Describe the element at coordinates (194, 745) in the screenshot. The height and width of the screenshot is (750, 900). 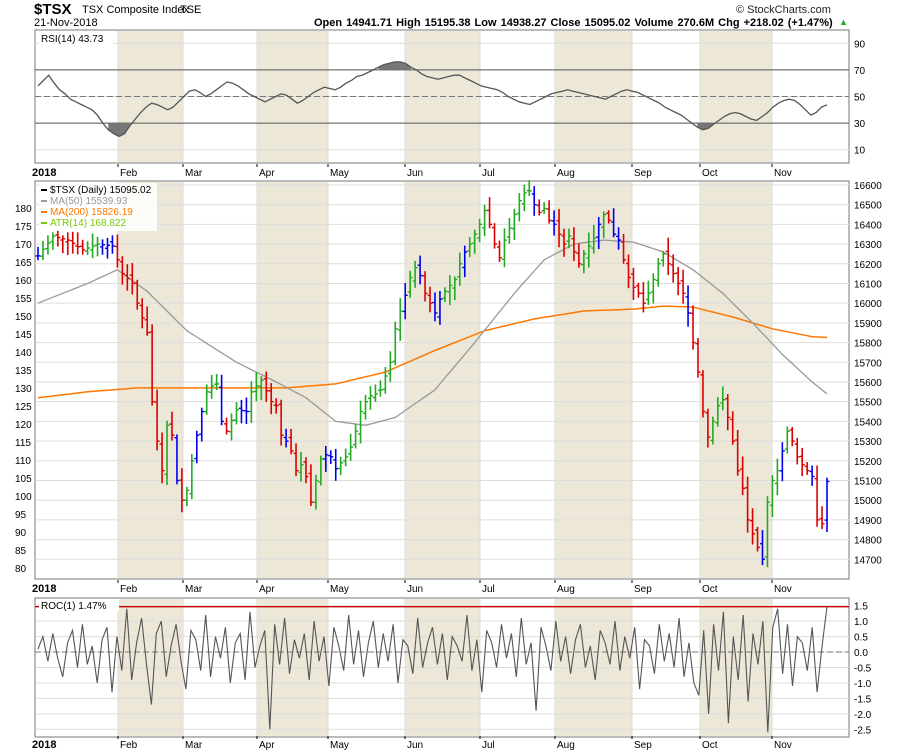
I see `month-tick-label: Mar` at that location.